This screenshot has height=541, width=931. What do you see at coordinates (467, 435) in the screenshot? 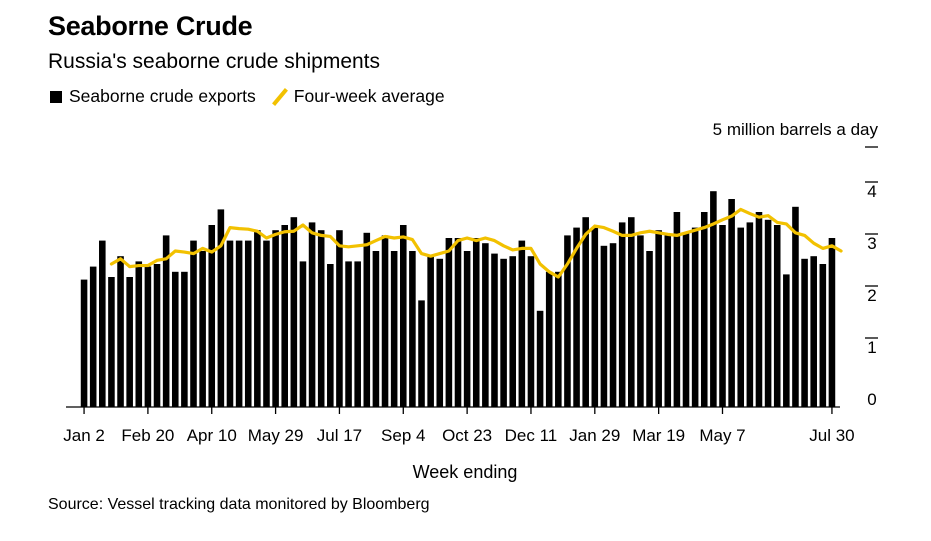
I see `x-tick-label: Oct 23` at bounding box center [467, 435].